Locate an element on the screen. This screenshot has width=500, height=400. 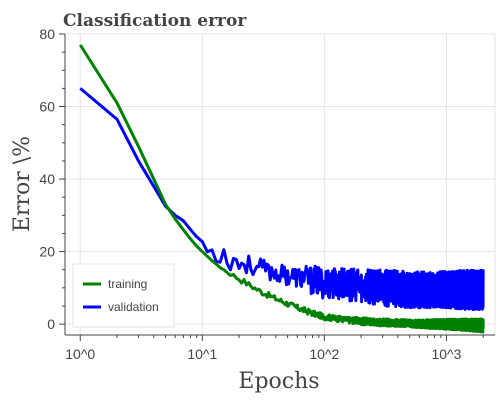
legend: training validation is located at coordinates (123, 295).